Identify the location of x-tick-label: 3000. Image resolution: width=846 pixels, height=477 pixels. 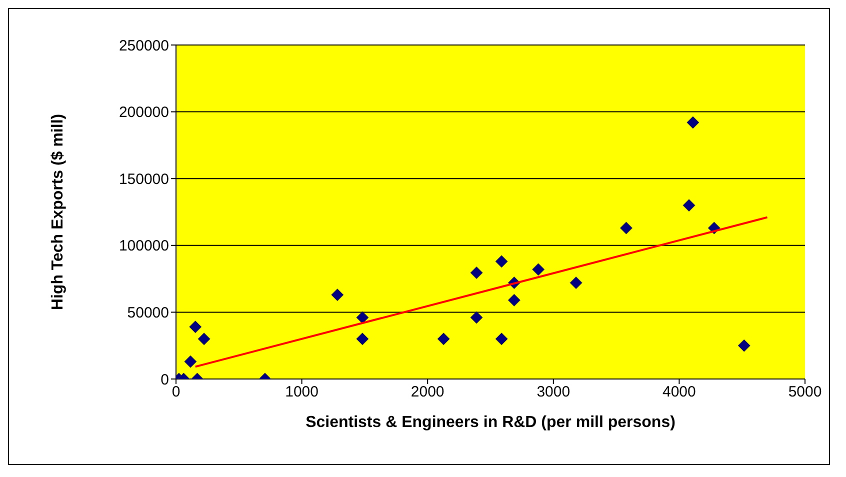
(553, 392).